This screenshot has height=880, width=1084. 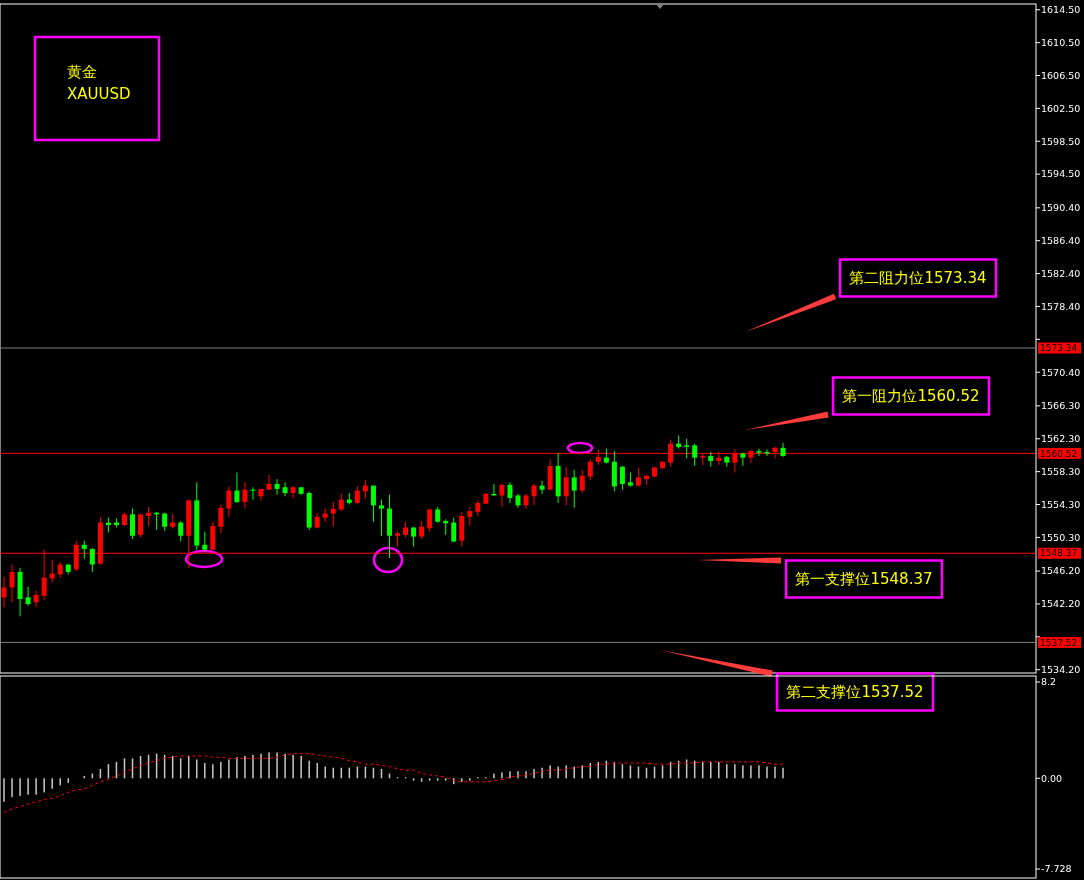 What do you see at coordinates (1061, 141) in the screenshot?
I see `y-tick-label: 1598.50` at bounding box center [1061, 141].